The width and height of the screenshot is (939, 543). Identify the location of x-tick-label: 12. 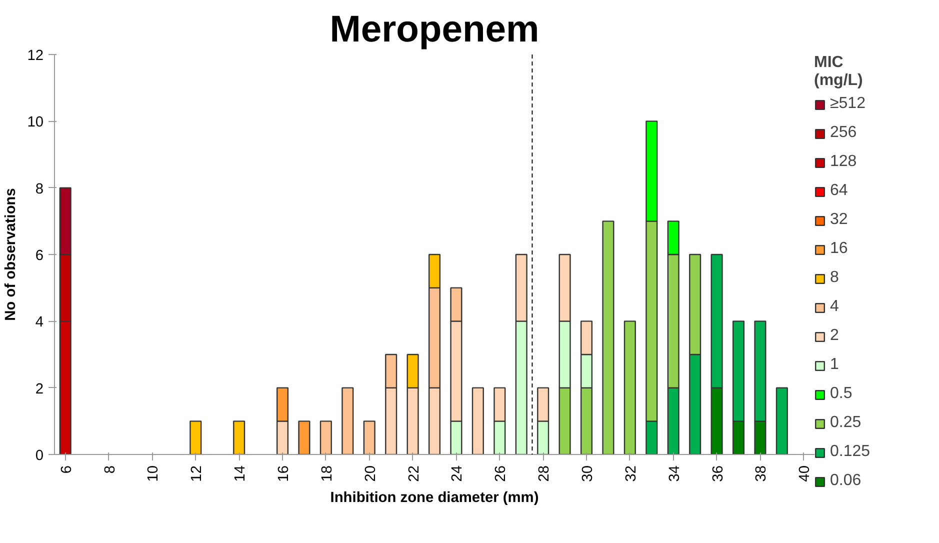
(197, 473).